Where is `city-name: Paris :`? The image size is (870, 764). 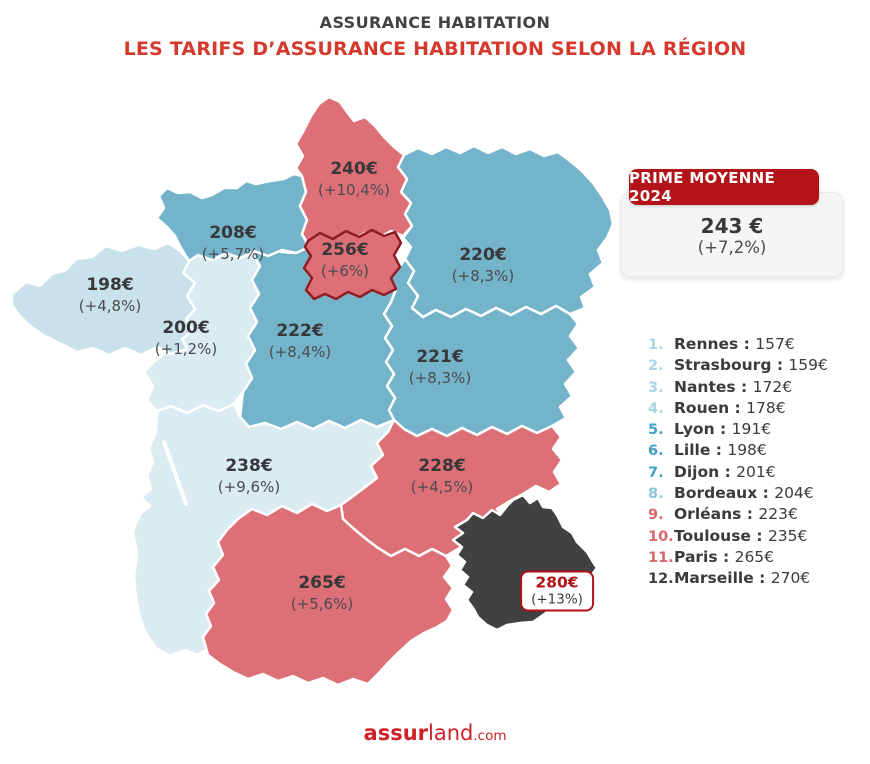
city-name: Paris : is located at coordinates (704, 556).